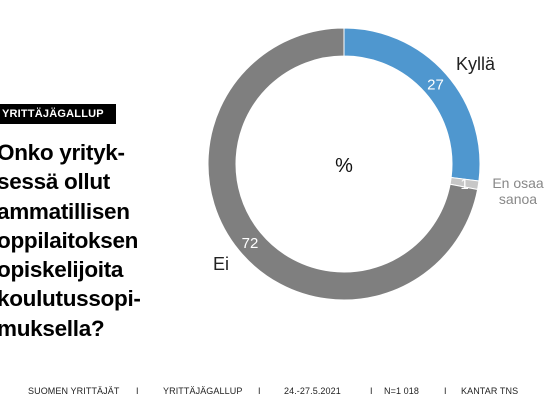  What do you see at coordinates (401, 391) in the screenshot?
I see `footer-item: N=1 018` at bounding box center [401, 391].